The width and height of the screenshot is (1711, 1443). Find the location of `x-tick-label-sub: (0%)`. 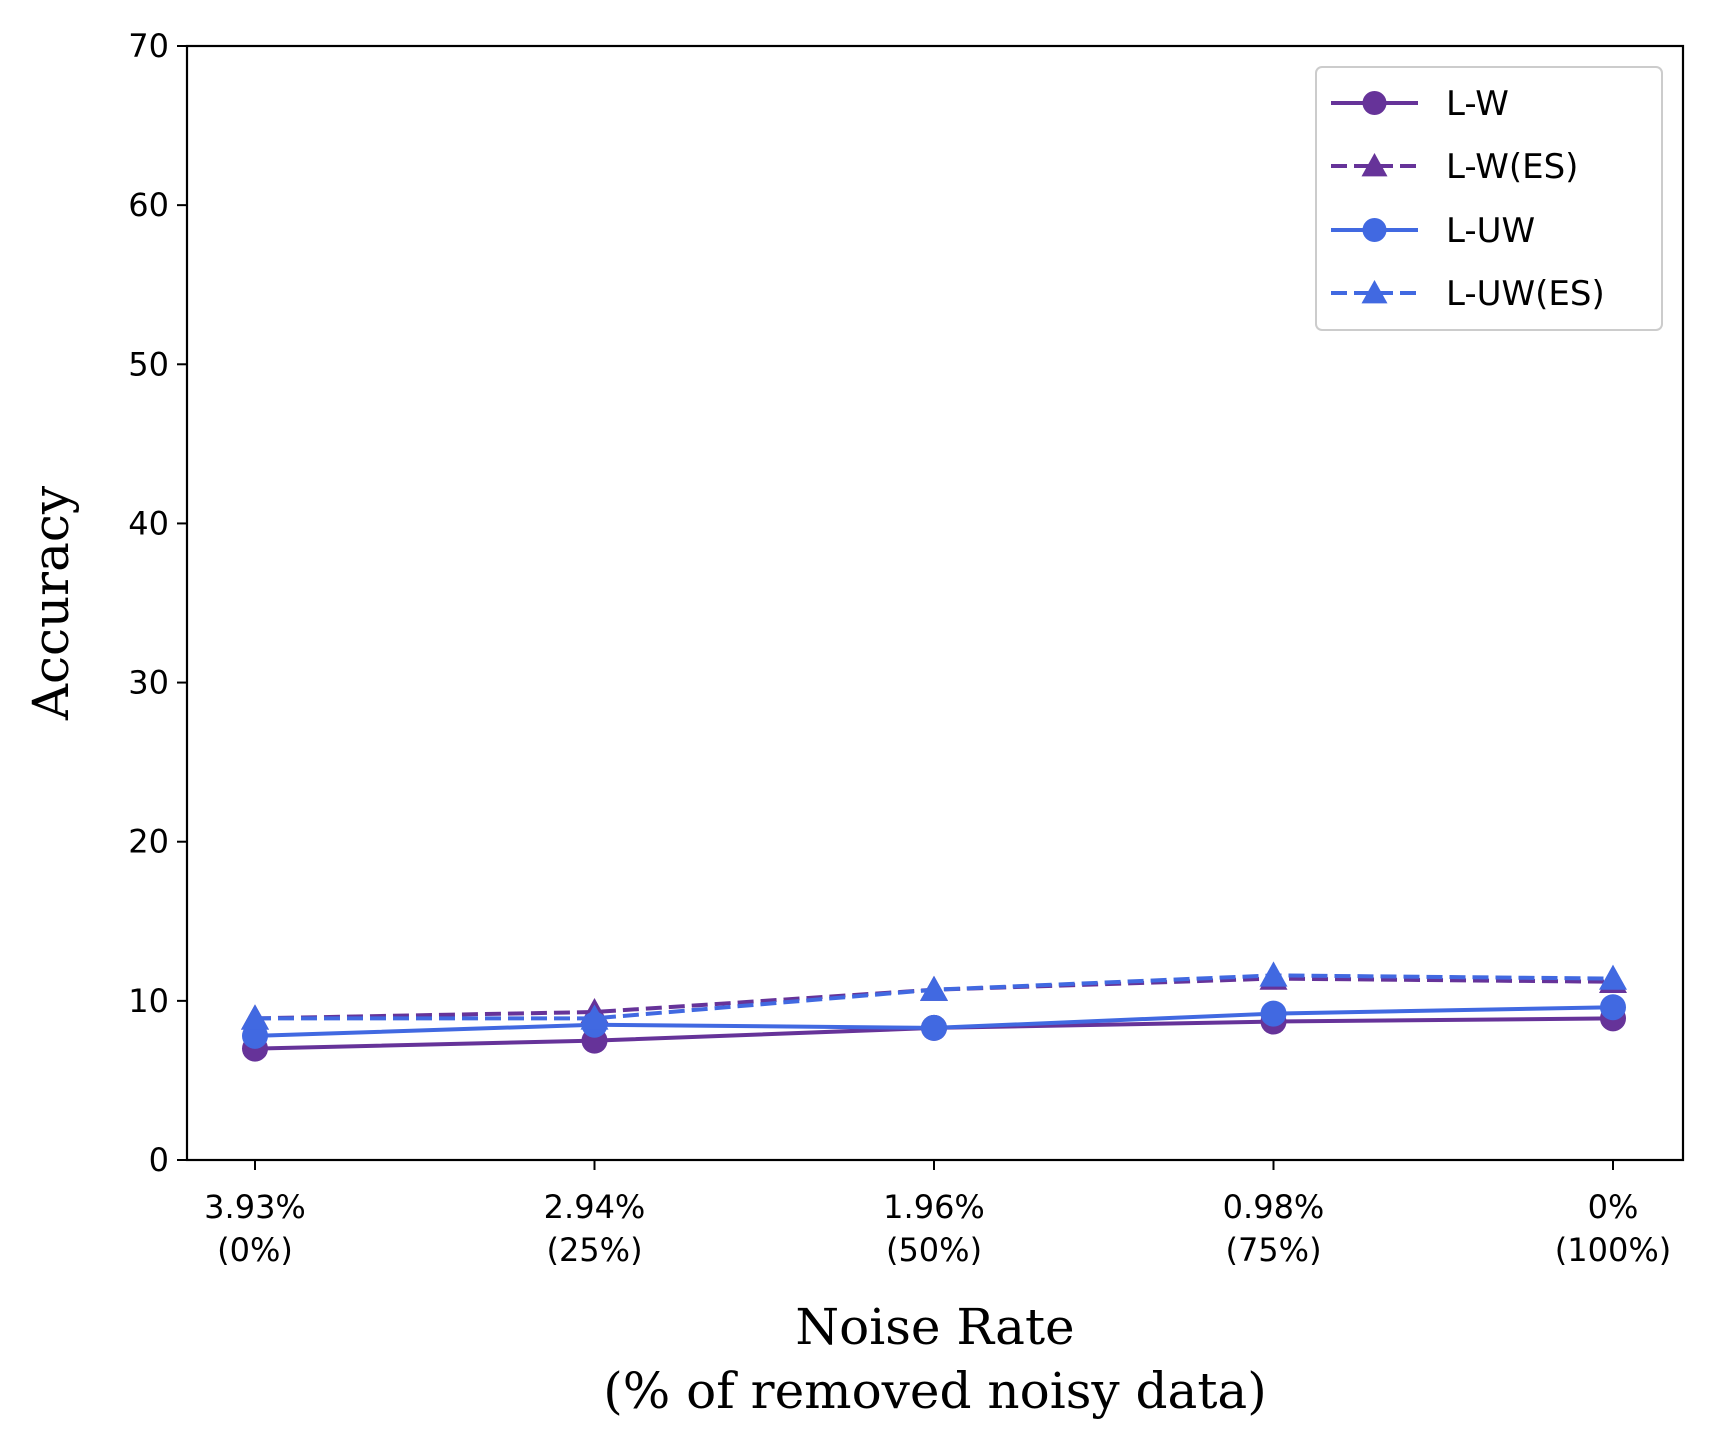

x-tick-label-sub: (0%) is located at coordinates (255, 1250).